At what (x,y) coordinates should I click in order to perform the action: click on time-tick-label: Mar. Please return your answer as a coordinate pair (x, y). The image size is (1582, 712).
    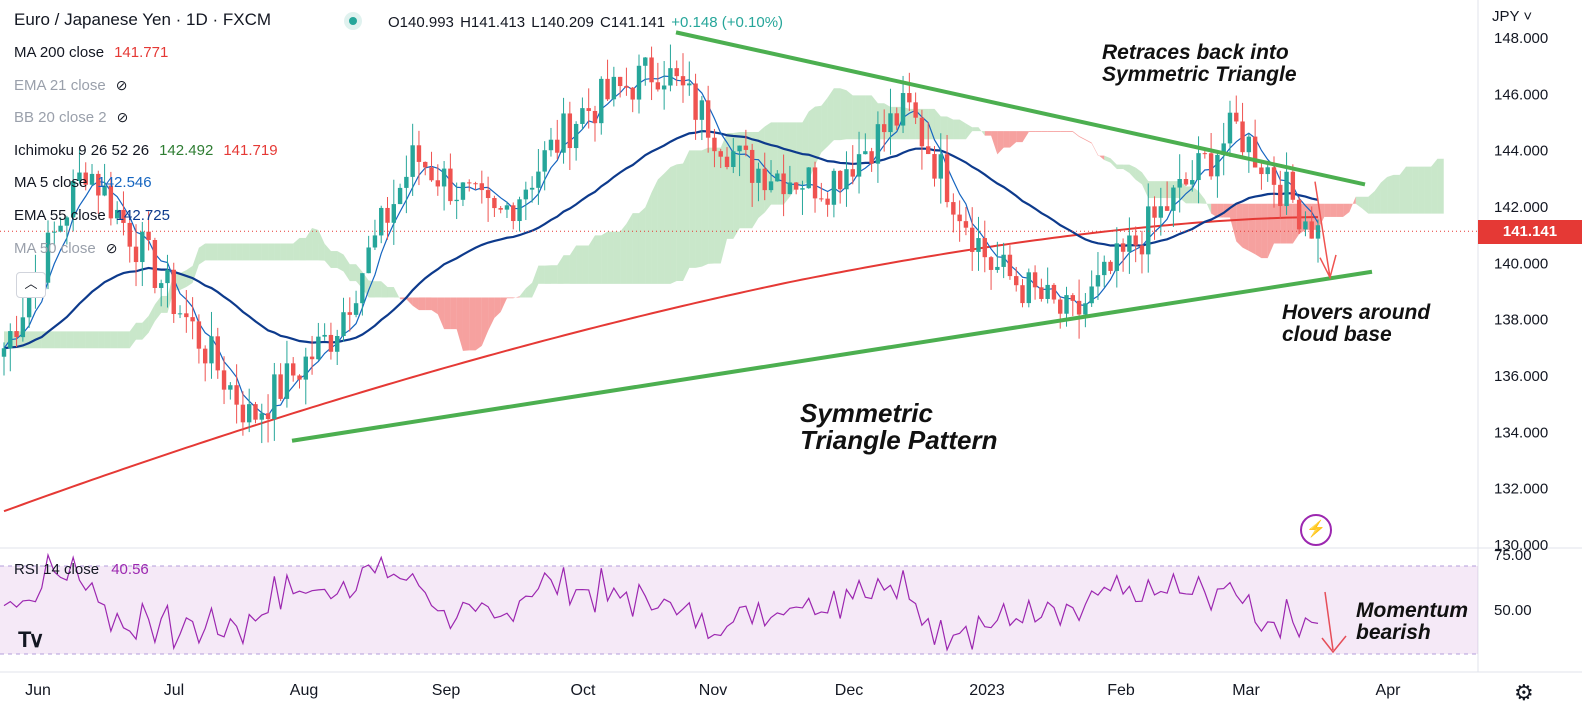
    Looking at the image, I should click on (1246, 690).